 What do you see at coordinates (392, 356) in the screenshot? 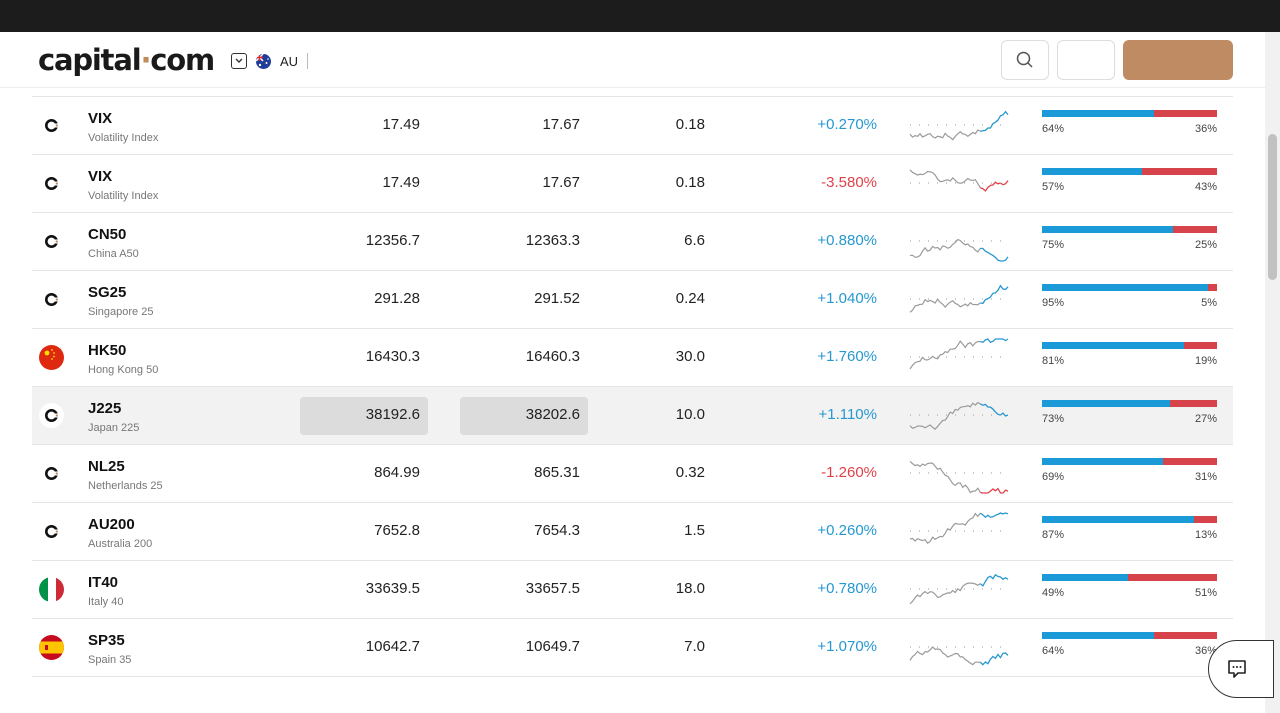
I see `sell-price: 16430.3` at bounding box center [392, 356].